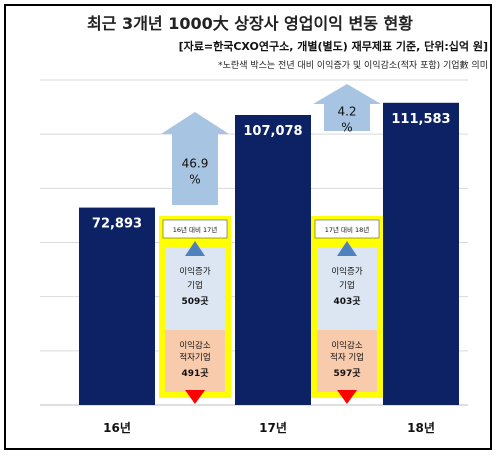 The height and width of the screenshot is (456, 500). I want to click on growth-label: 4.2, so click(346, 112).